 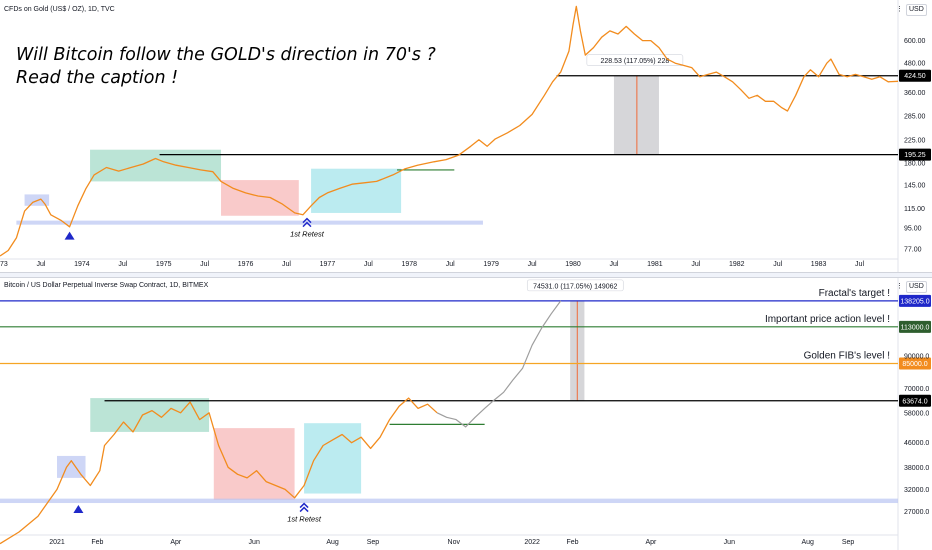 I want to click on gold-x-tick-17: Jul, so click(x=695, y=264).